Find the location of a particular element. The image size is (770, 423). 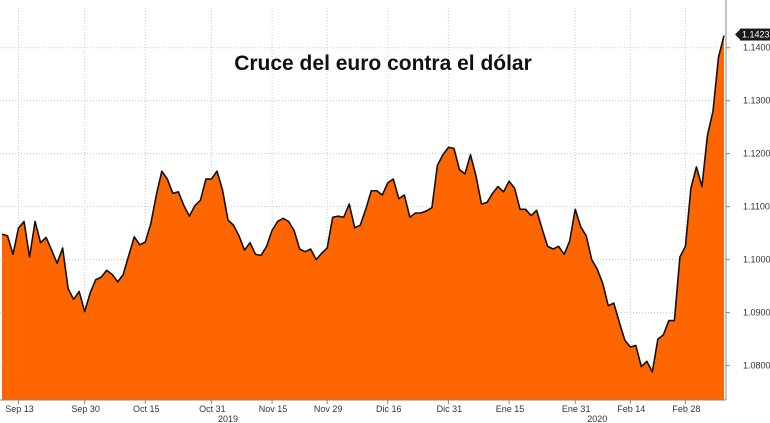

y-tick-label: 1.1200 is located at coordinates (756, 154).